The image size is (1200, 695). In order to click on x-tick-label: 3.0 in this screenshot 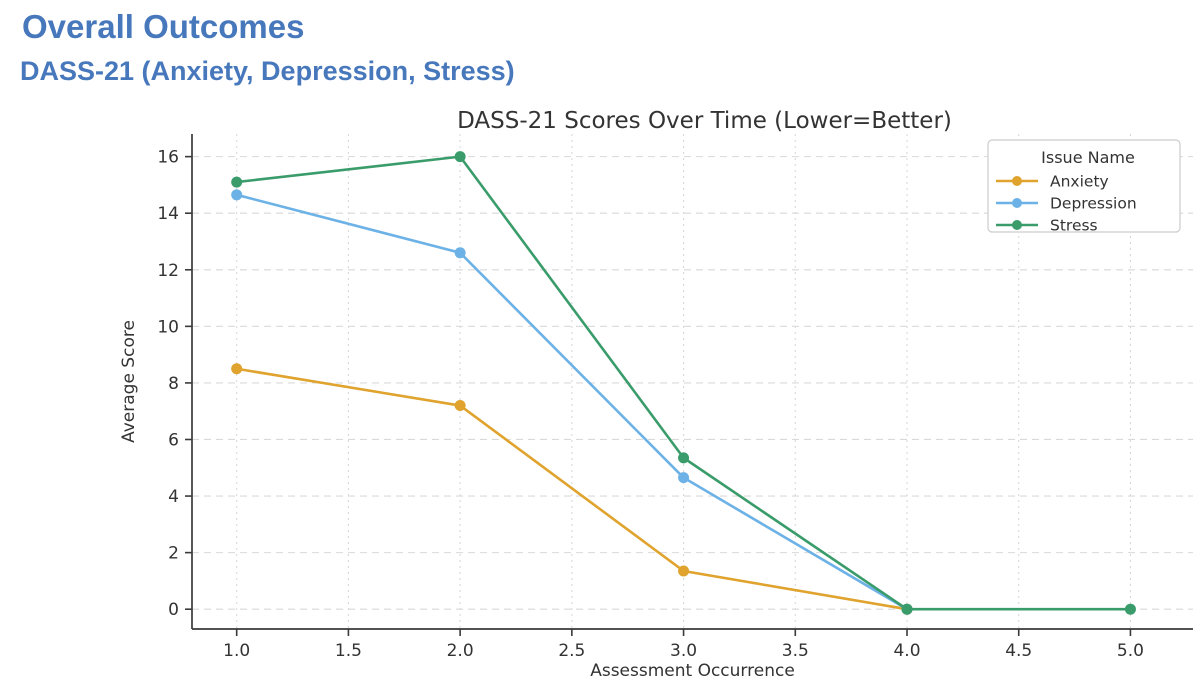, I will do `click(683, 651)`.